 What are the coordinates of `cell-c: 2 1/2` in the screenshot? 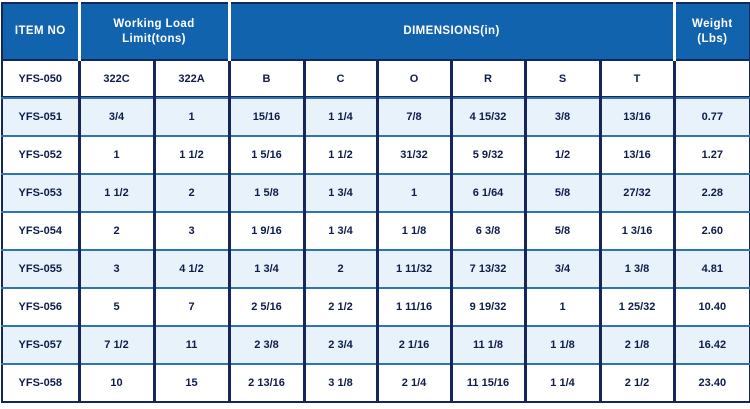 It's located at (341, 307).